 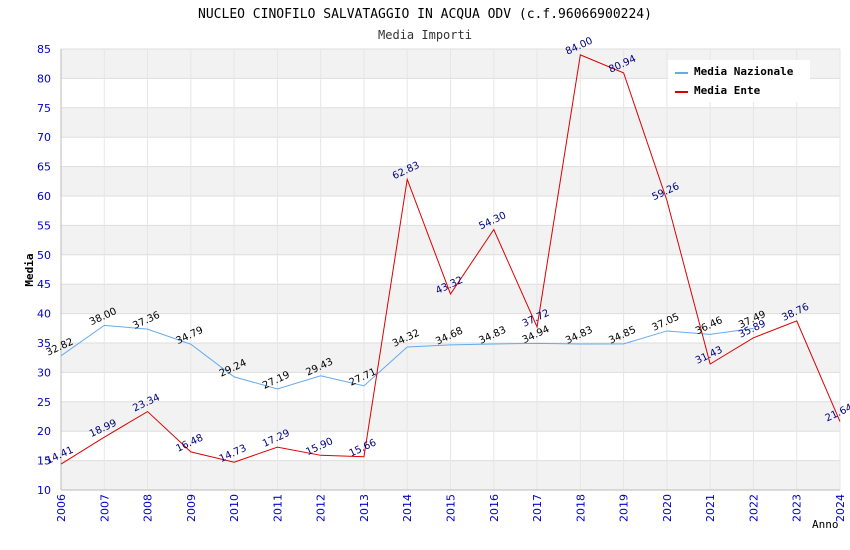 What do you see at coordinates (61, 508) in the screenshot?
I see `x-tick-label: 2006` at bounding box center [61, 508].